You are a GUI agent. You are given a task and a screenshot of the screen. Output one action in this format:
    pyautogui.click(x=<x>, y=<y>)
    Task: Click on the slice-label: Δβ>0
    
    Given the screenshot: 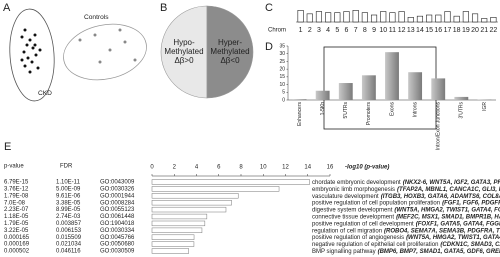 What is the action you would take?
    pyautogui.click(x=184, y=60)
    